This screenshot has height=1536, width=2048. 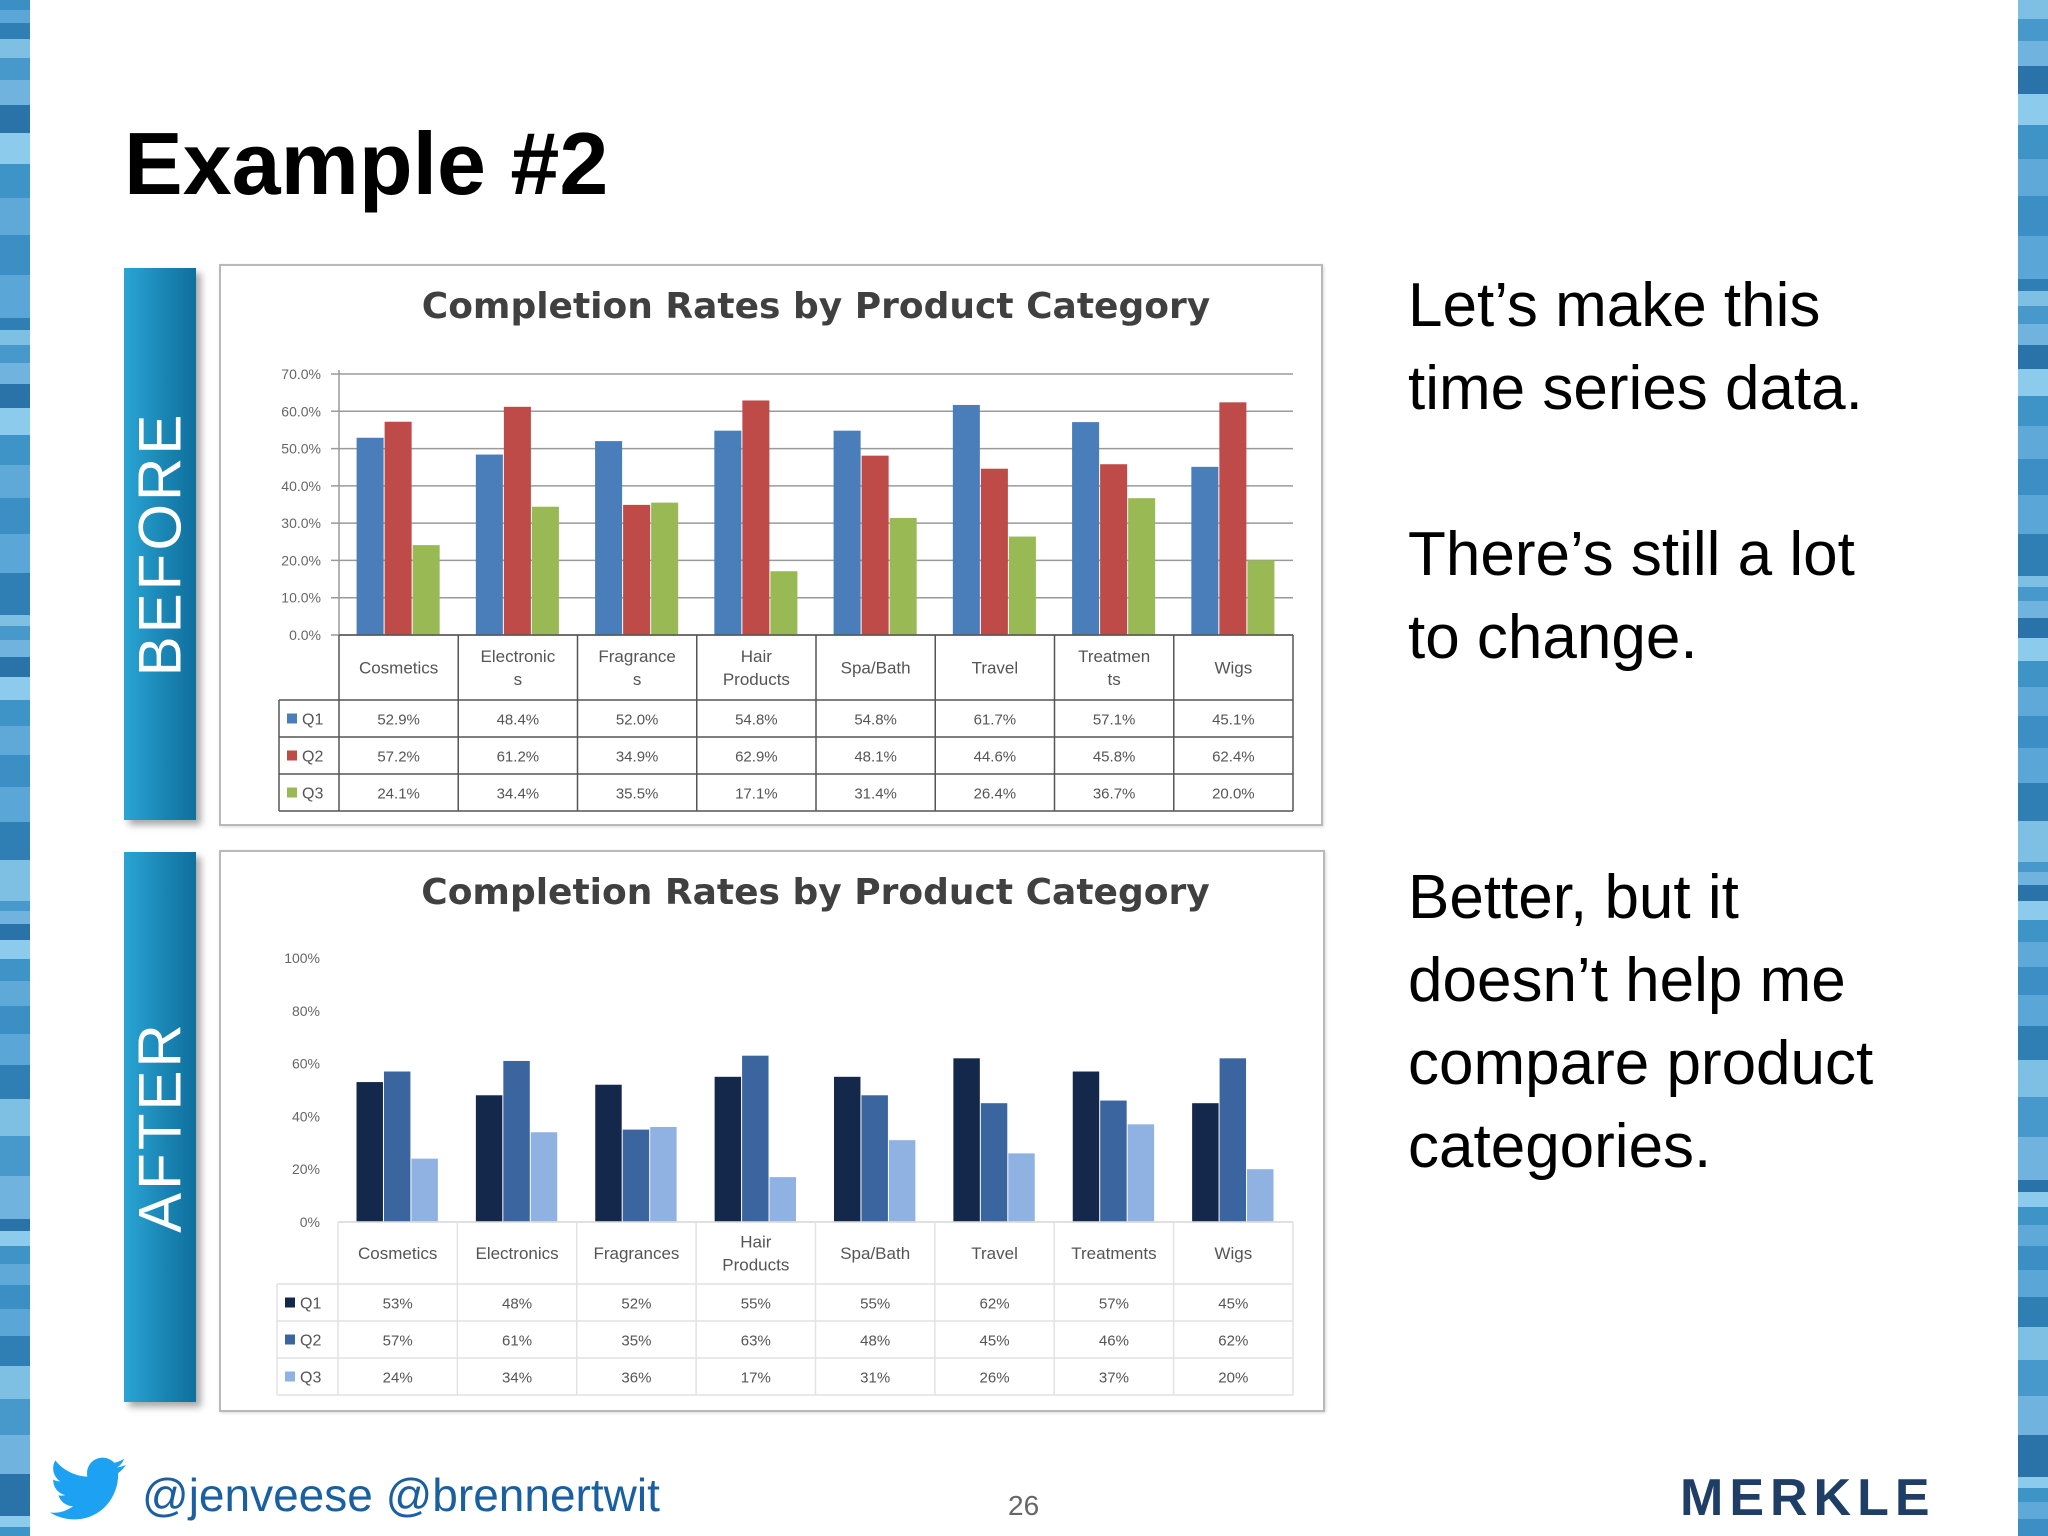 I want to click on data-value-label: 61.7%, so click(x=995, y=720).